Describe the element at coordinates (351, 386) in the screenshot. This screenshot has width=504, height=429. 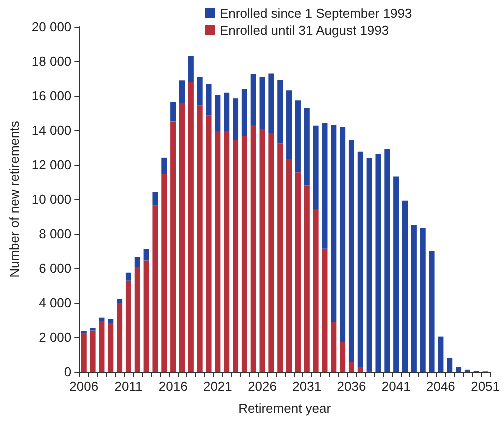
I see `x-tick-label: 2036` at that location.